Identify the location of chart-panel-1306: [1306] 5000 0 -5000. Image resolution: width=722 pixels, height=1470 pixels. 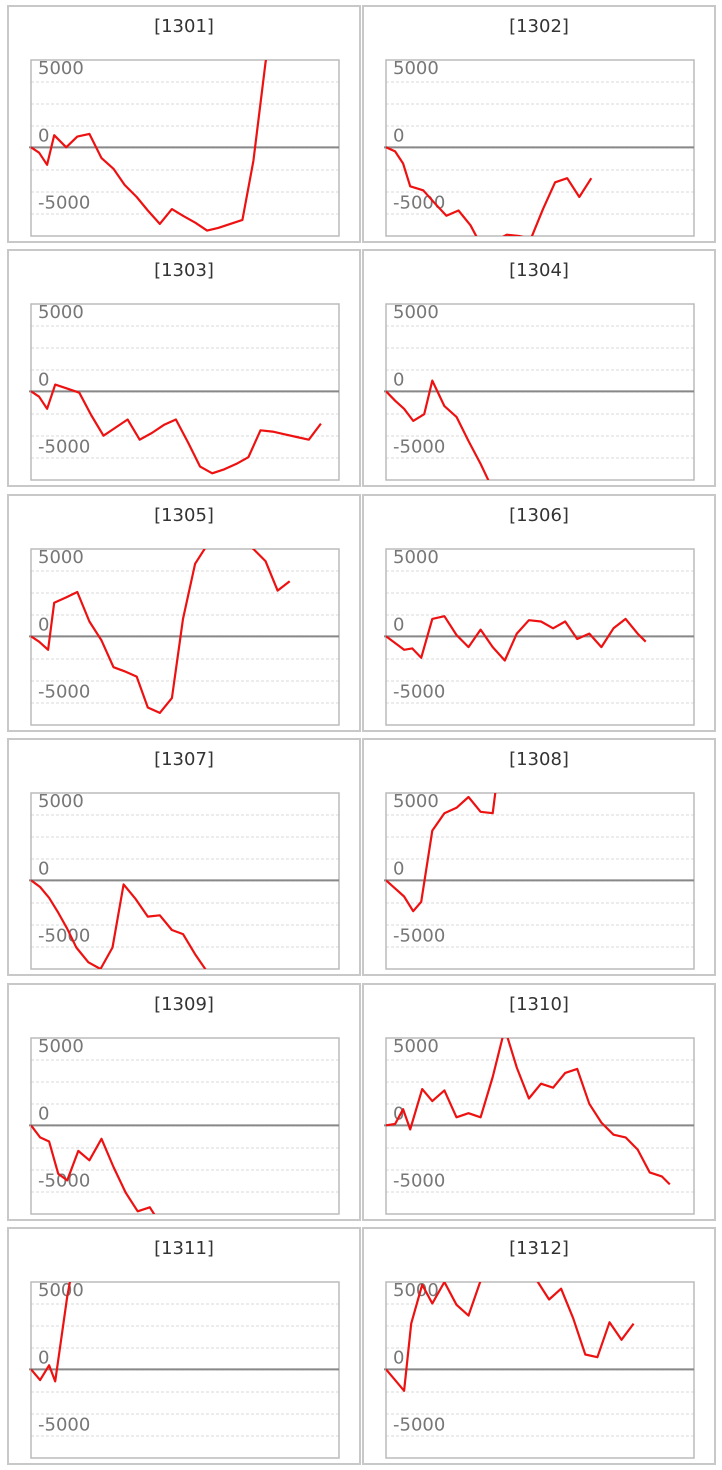
(539, 613).